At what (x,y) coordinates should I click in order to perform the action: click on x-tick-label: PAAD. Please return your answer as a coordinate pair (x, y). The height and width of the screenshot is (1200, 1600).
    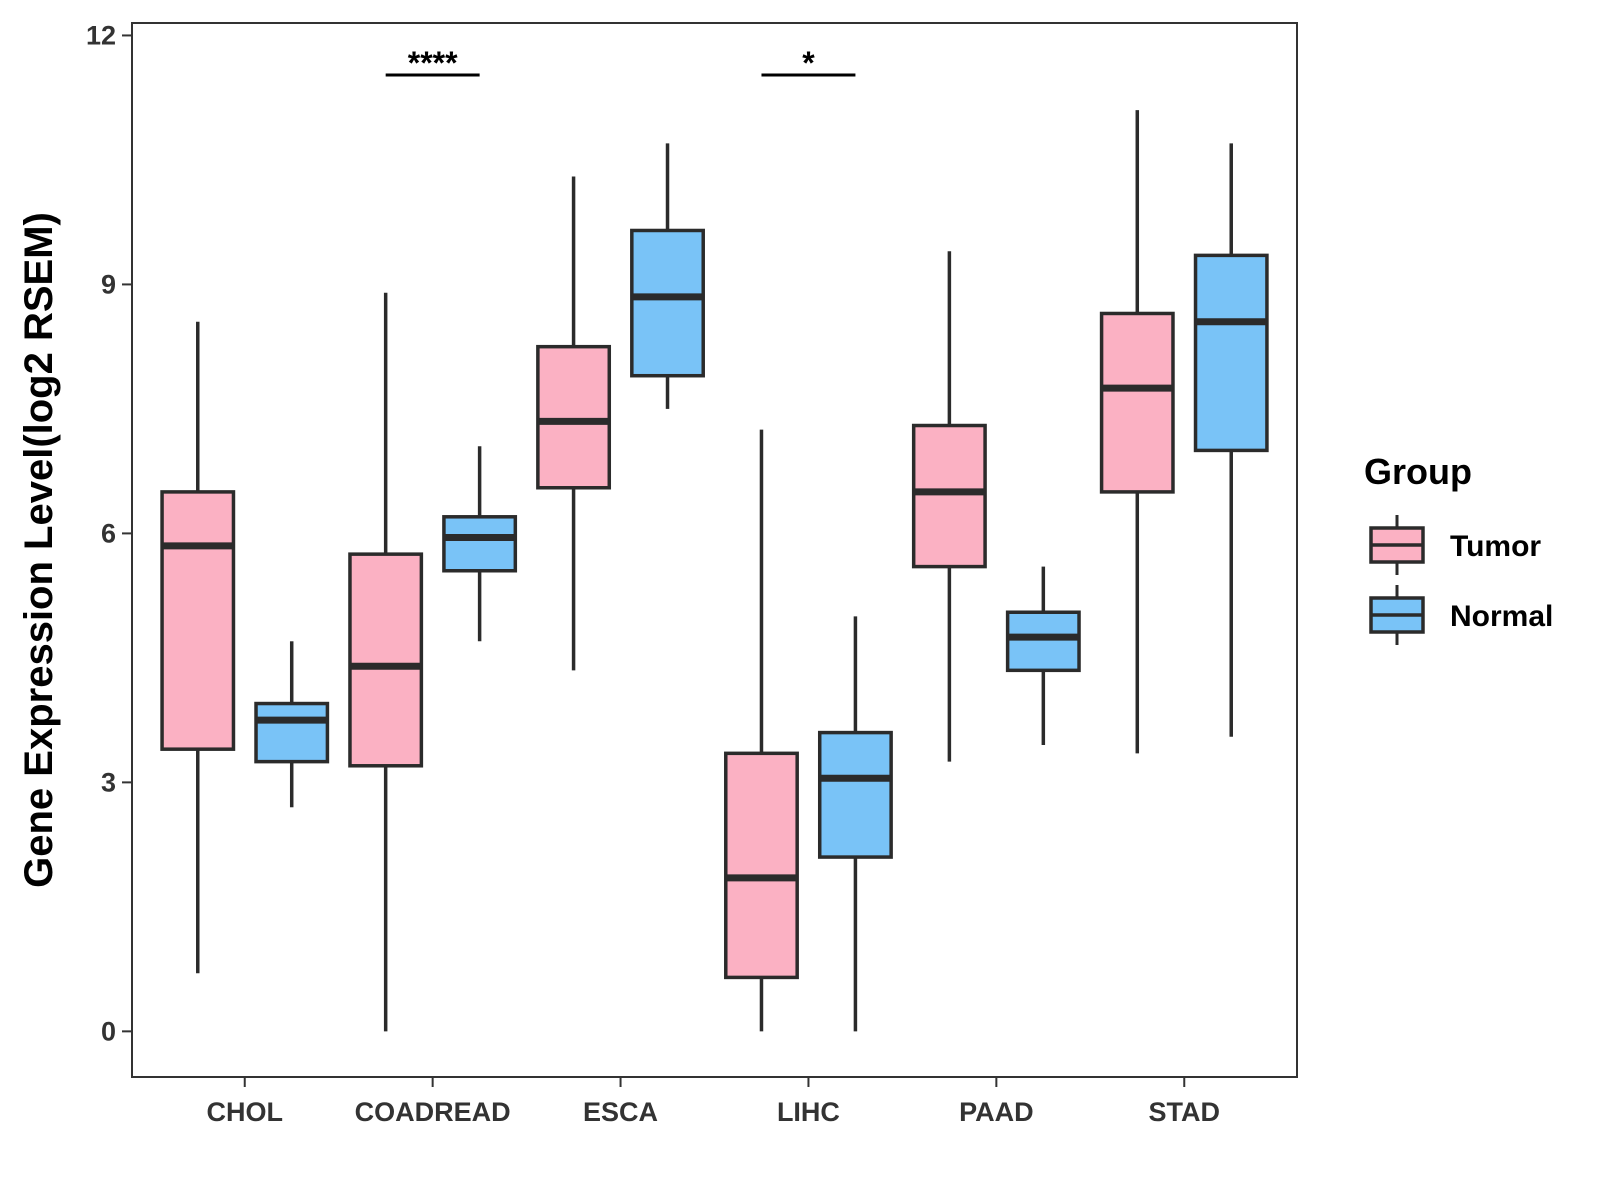
    Looking at the image, I should click on (996, 1112).